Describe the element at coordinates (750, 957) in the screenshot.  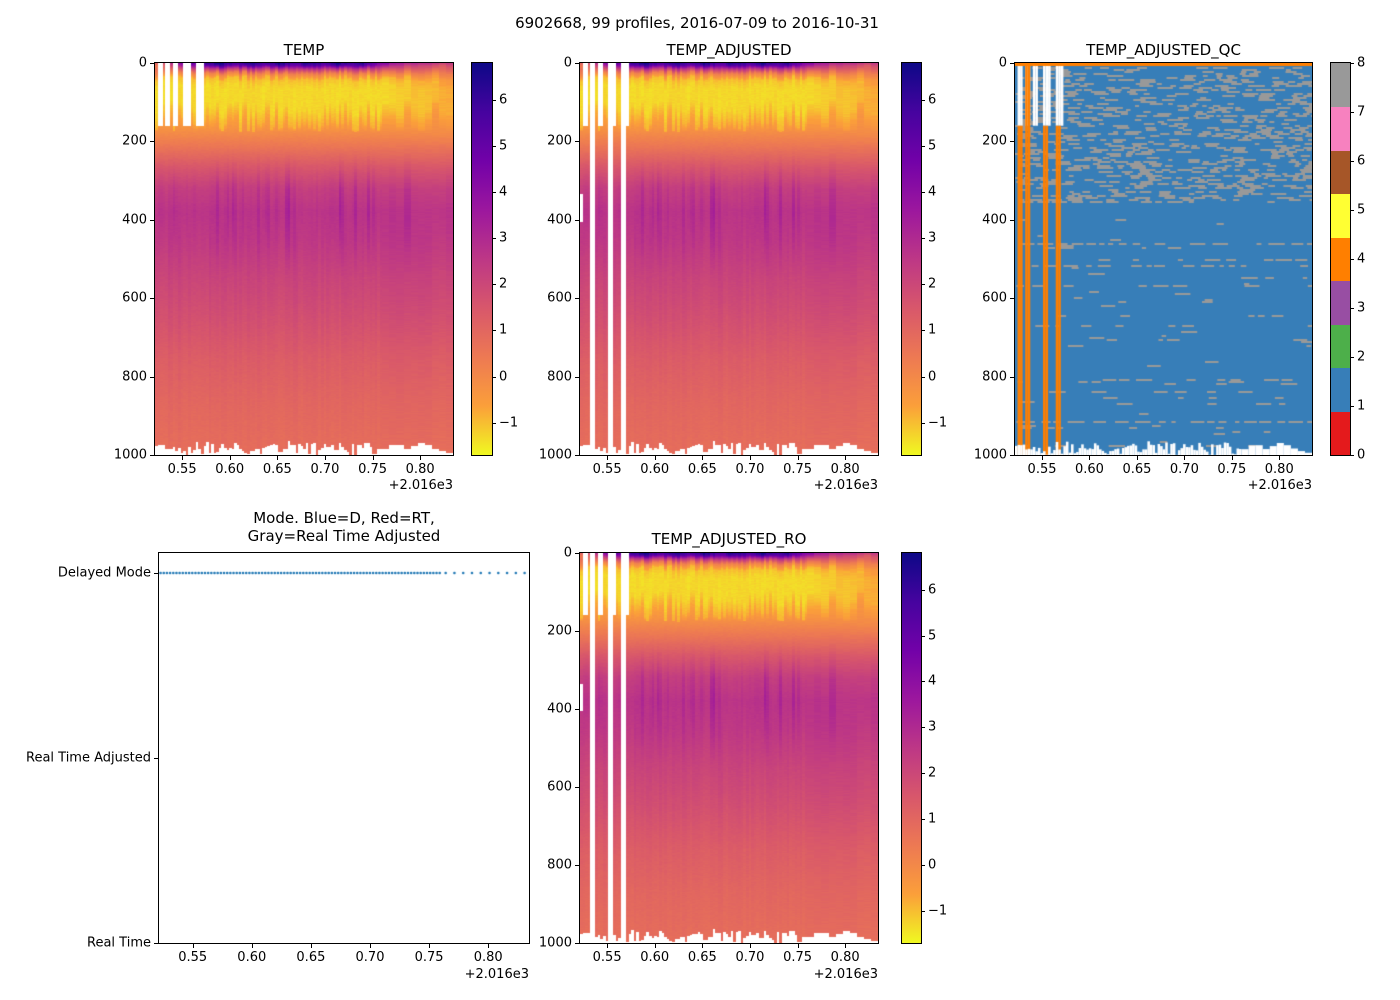
I see `temp-adjusted-ro-xtick-label: 0.70` at that location.